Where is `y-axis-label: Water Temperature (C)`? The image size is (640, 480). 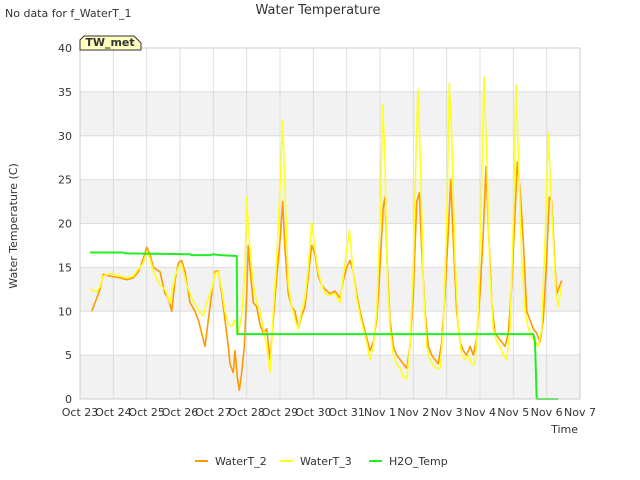
y-axis-label: Water Temperature (C) is located at coordinates (13, 225).